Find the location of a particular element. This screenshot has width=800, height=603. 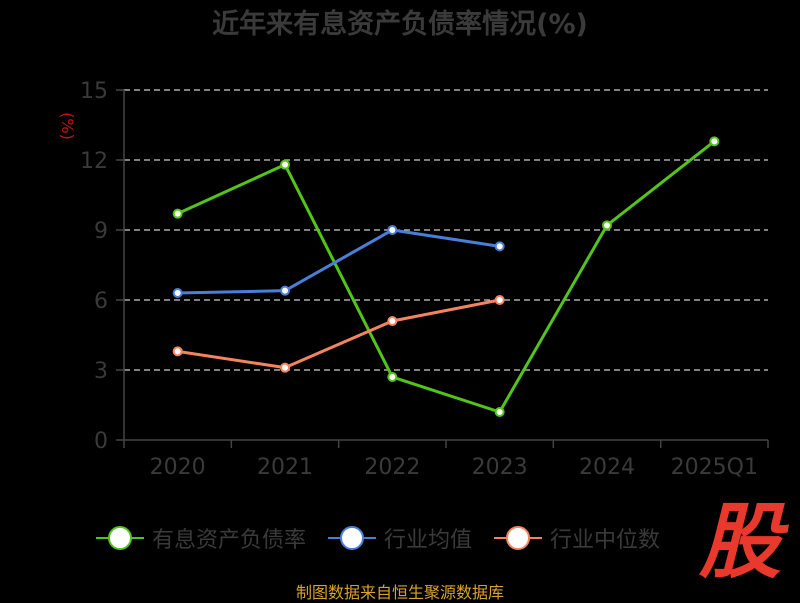

y-axis-label: (%) is located at coordinates (67, 126).